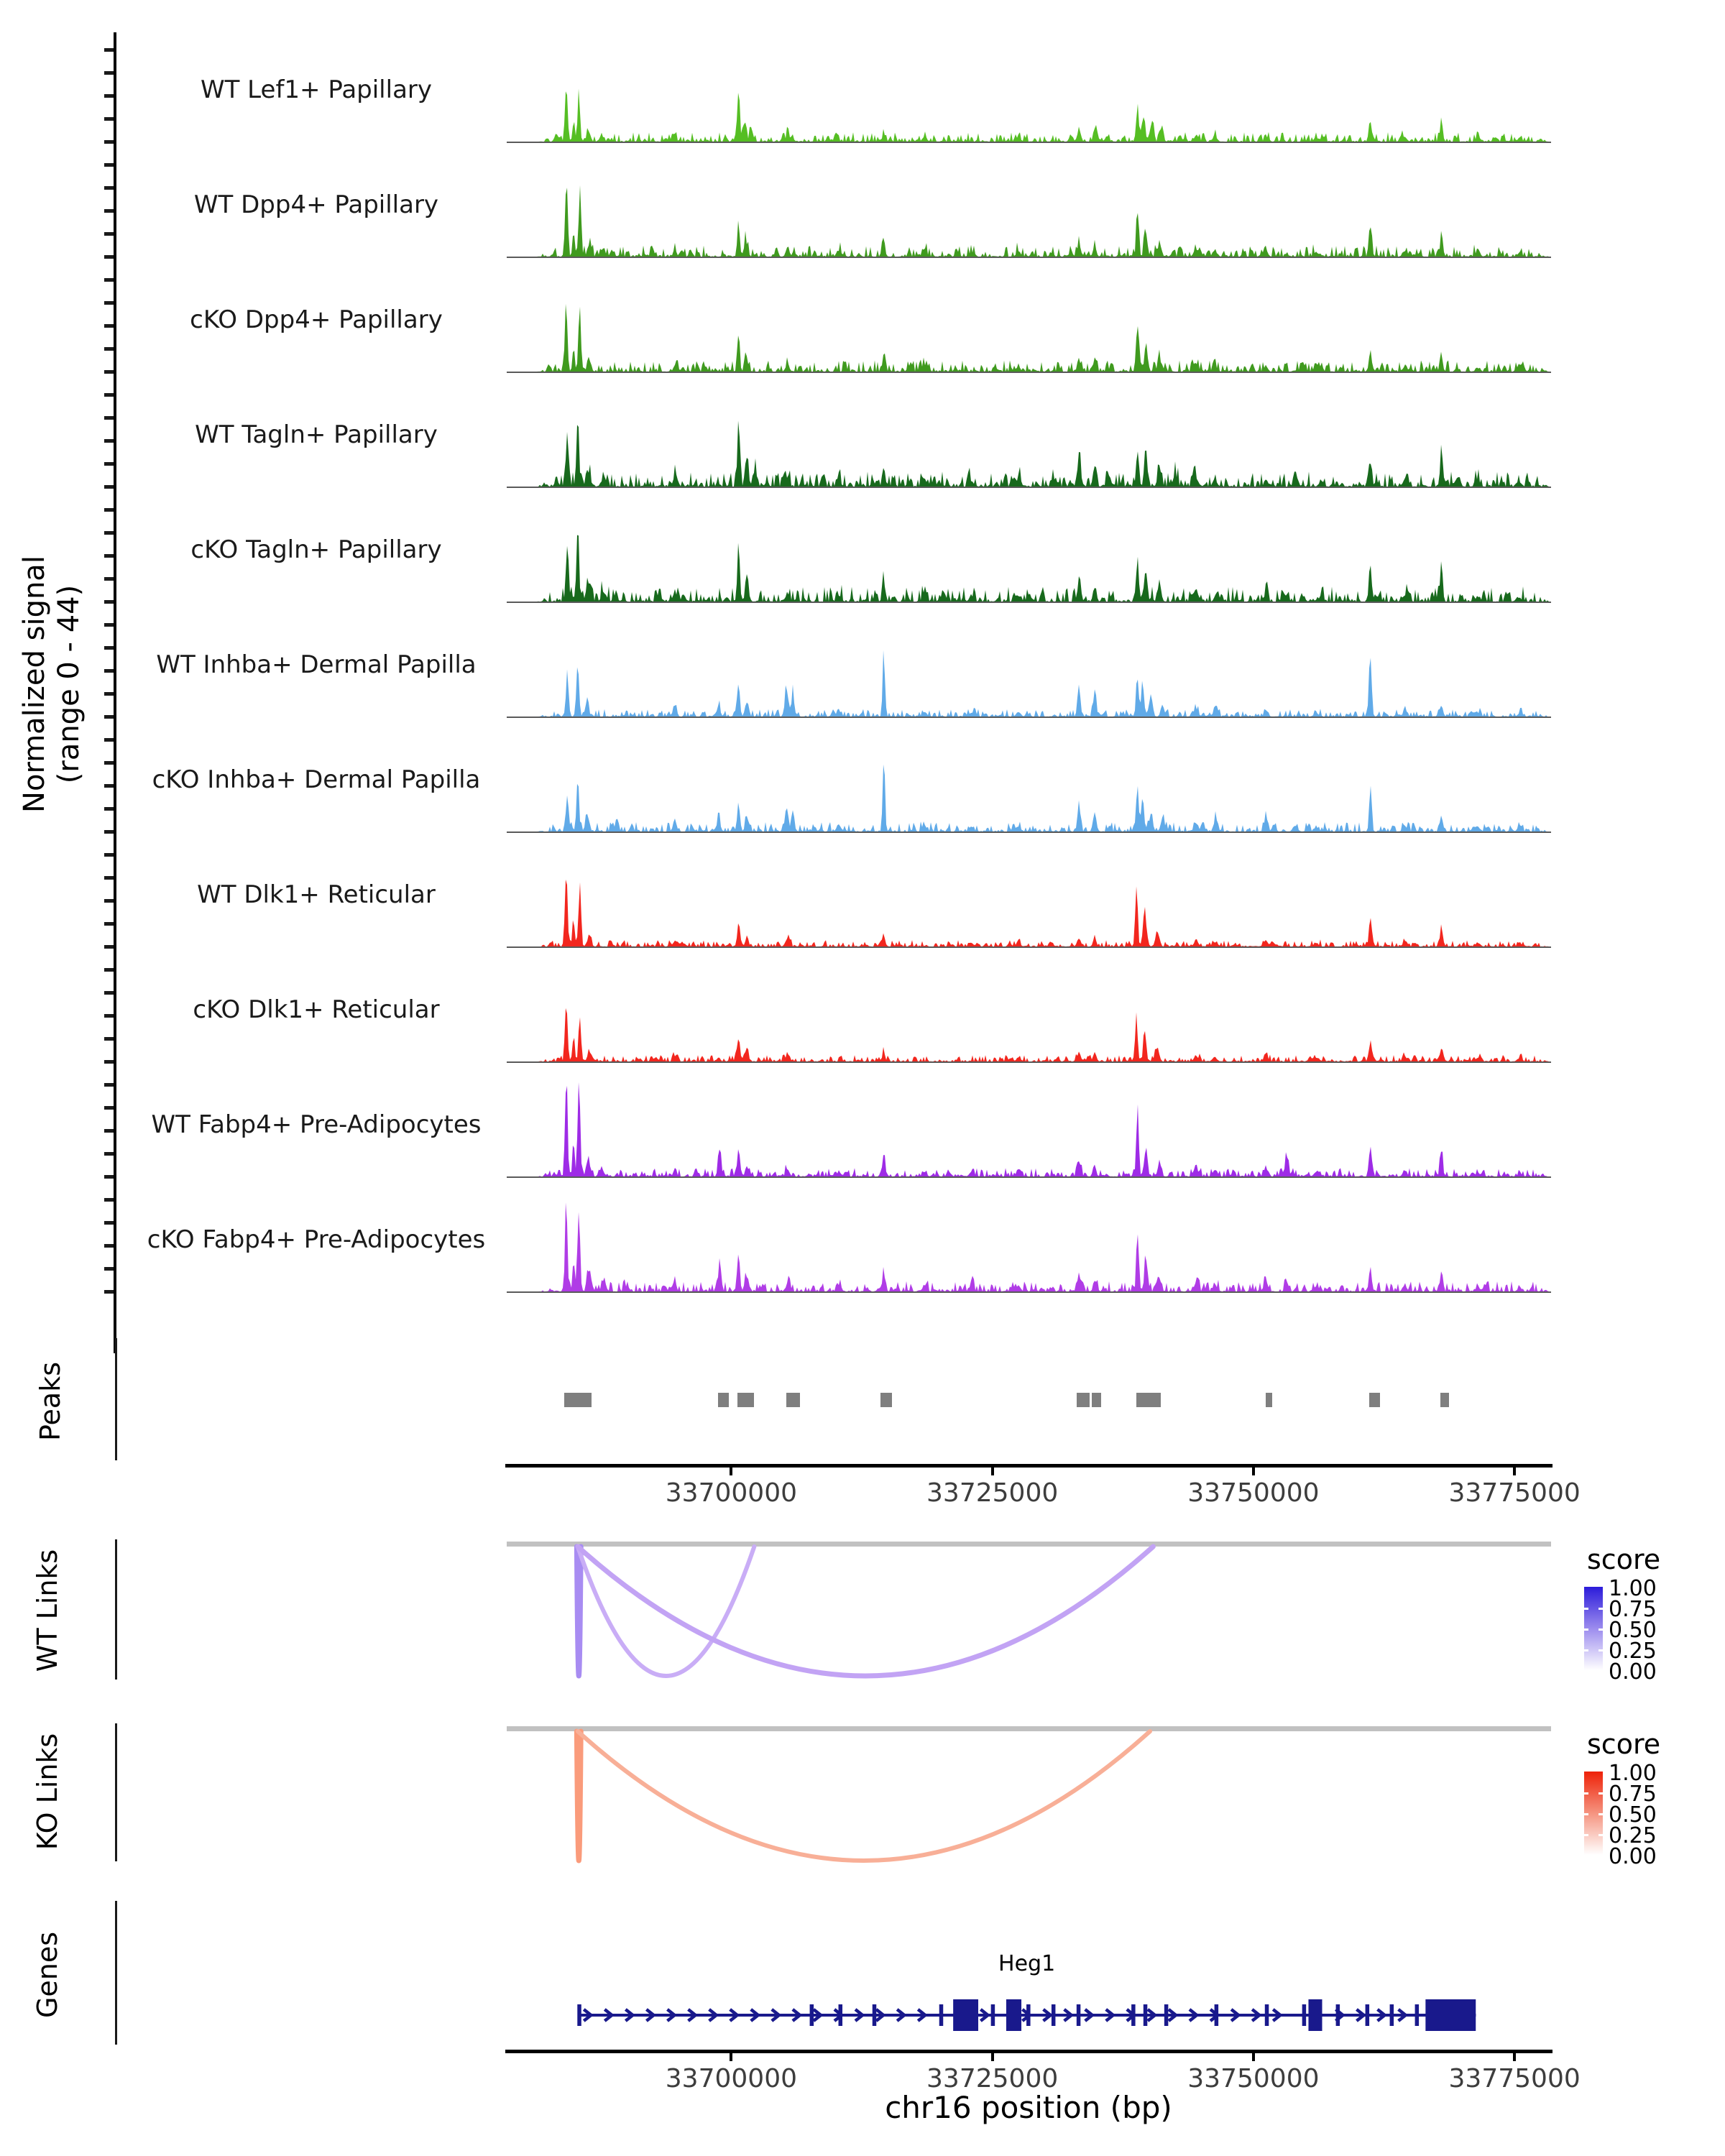 This screenshot has height=2156, width=1725. Describe the element at coordinates (316, 779) in the screenshot. I see `coverage-track-label: cKO Inhba+ Dermal Papilla` at that location.